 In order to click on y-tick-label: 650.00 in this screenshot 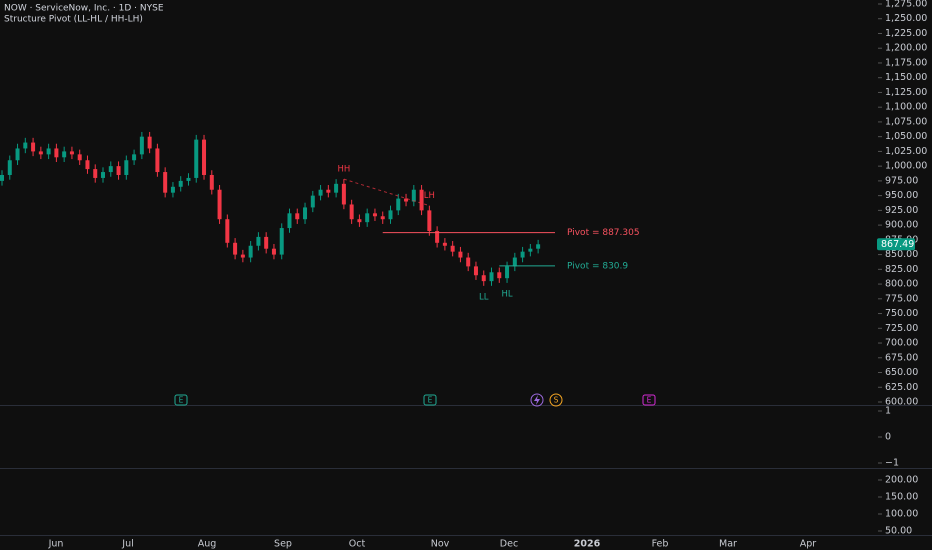, I will do `click(901, 372)`.